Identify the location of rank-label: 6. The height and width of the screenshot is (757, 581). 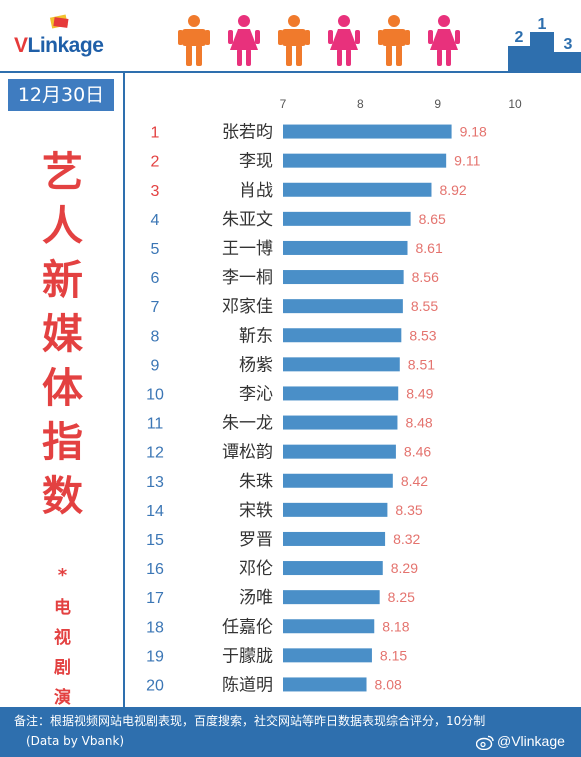
(155, 278).